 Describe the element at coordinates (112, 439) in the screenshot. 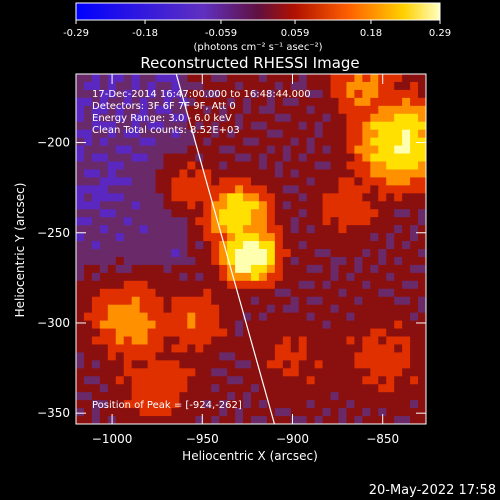

I see `x-tick-label: −1000` at that location.